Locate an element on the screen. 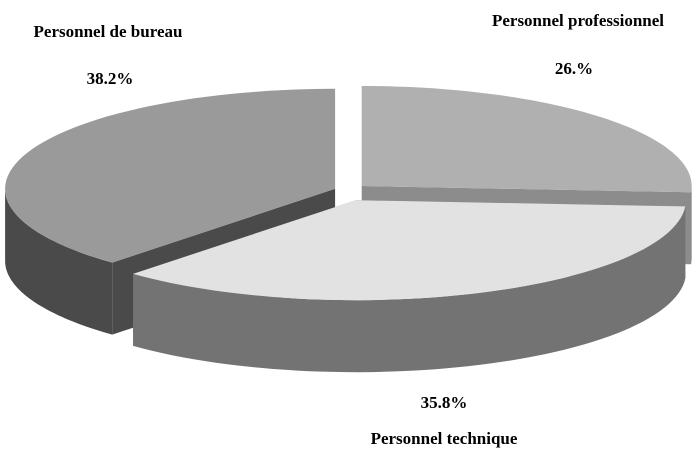 This screenshot has height=452, width=694. value-label: 38.2% is located at coordinates (110, 78).